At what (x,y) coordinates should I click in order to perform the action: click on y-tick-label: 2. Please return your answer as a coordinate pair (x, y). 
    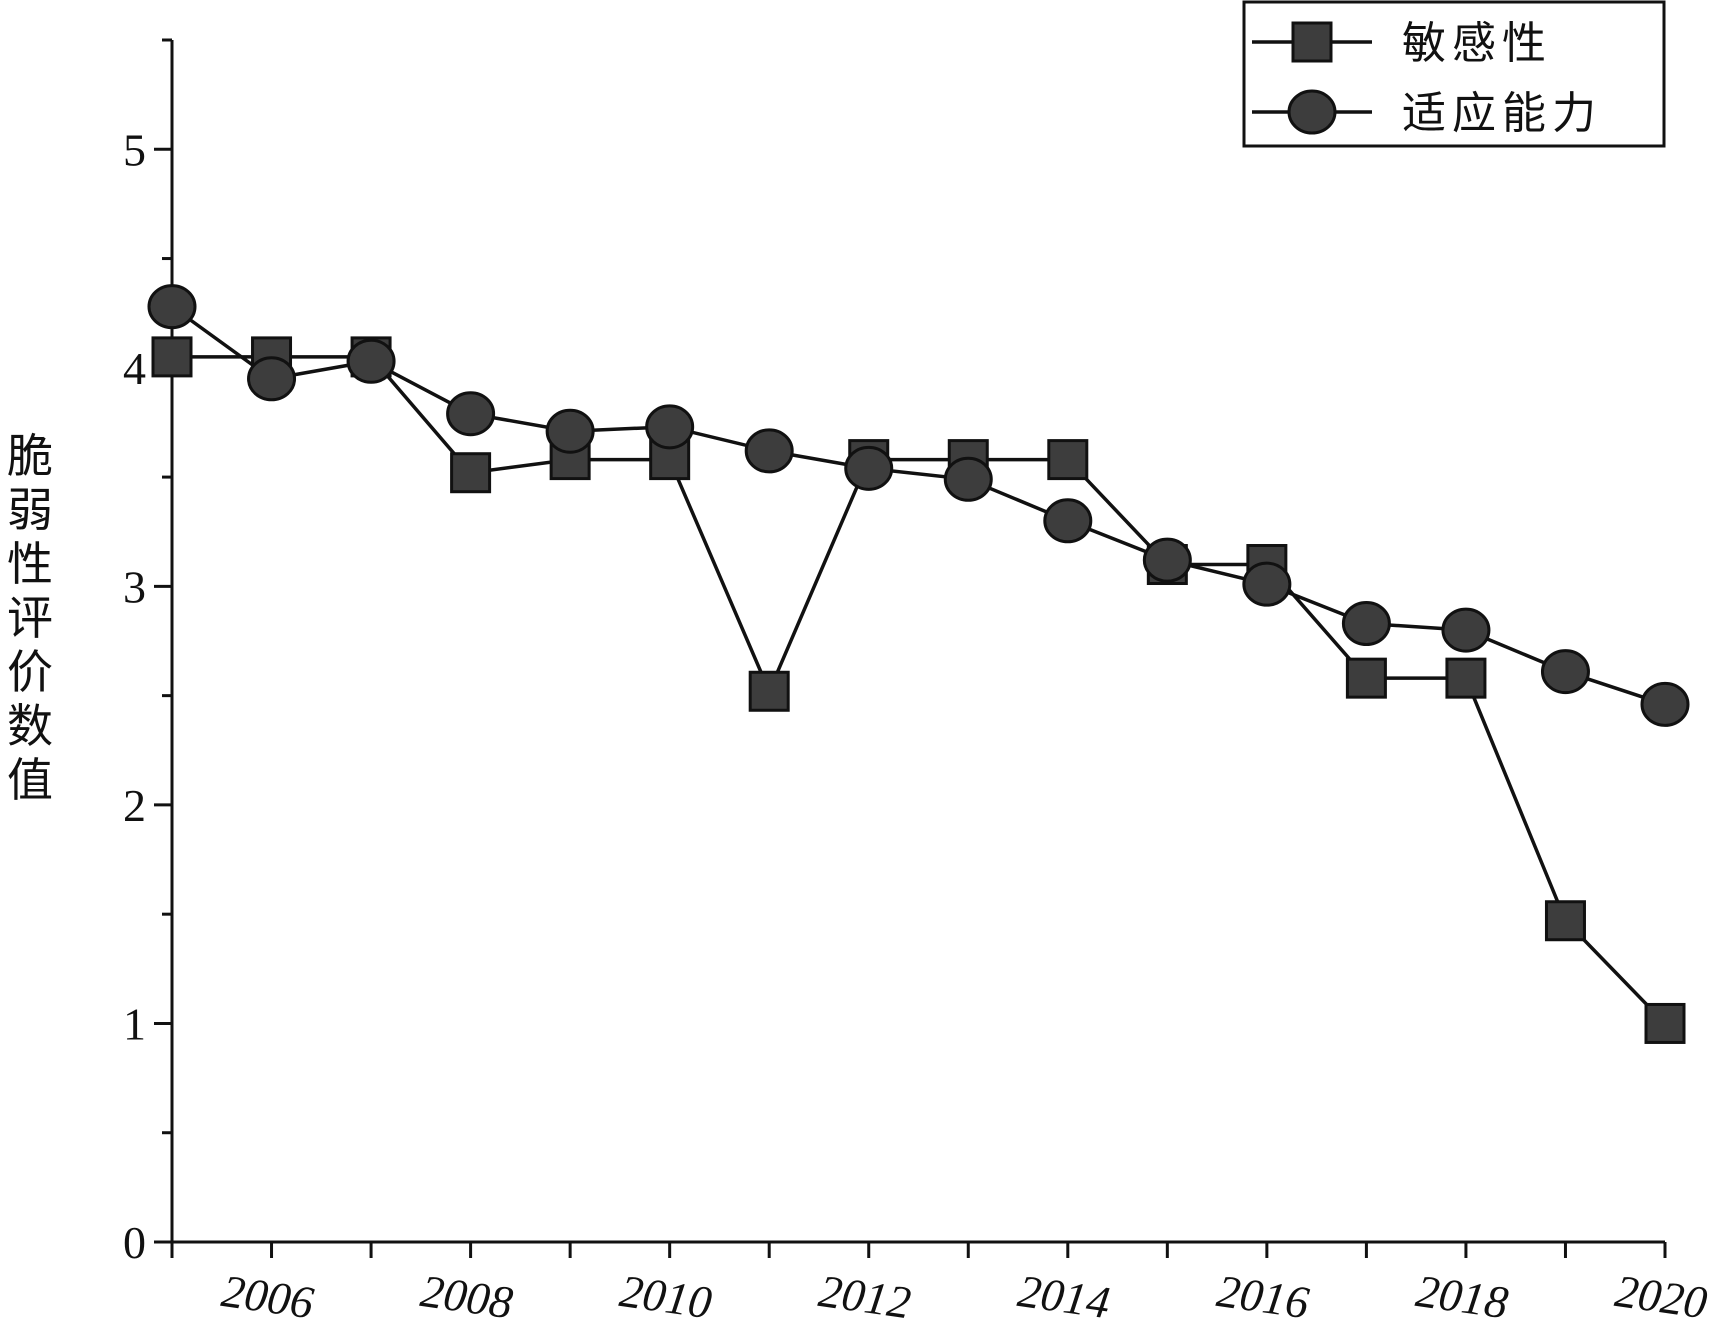
    Looking at the image, I should click on (134, 805).